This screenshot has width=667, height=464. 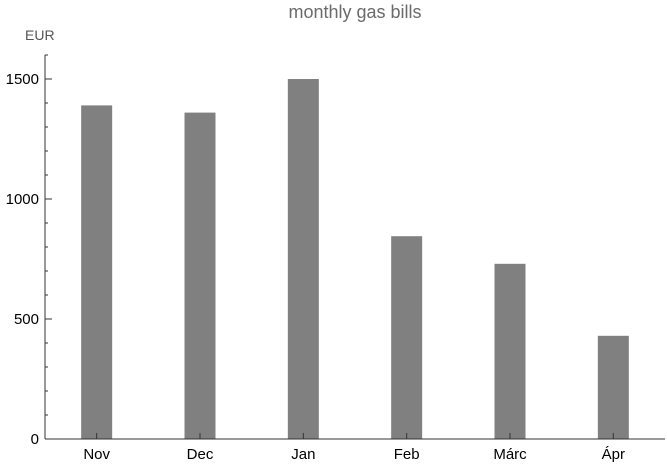 What do you see at coordinates (22, 199) in the screenshot?
I see `y-tick-label: 1000` at bounding box center [22, 199].